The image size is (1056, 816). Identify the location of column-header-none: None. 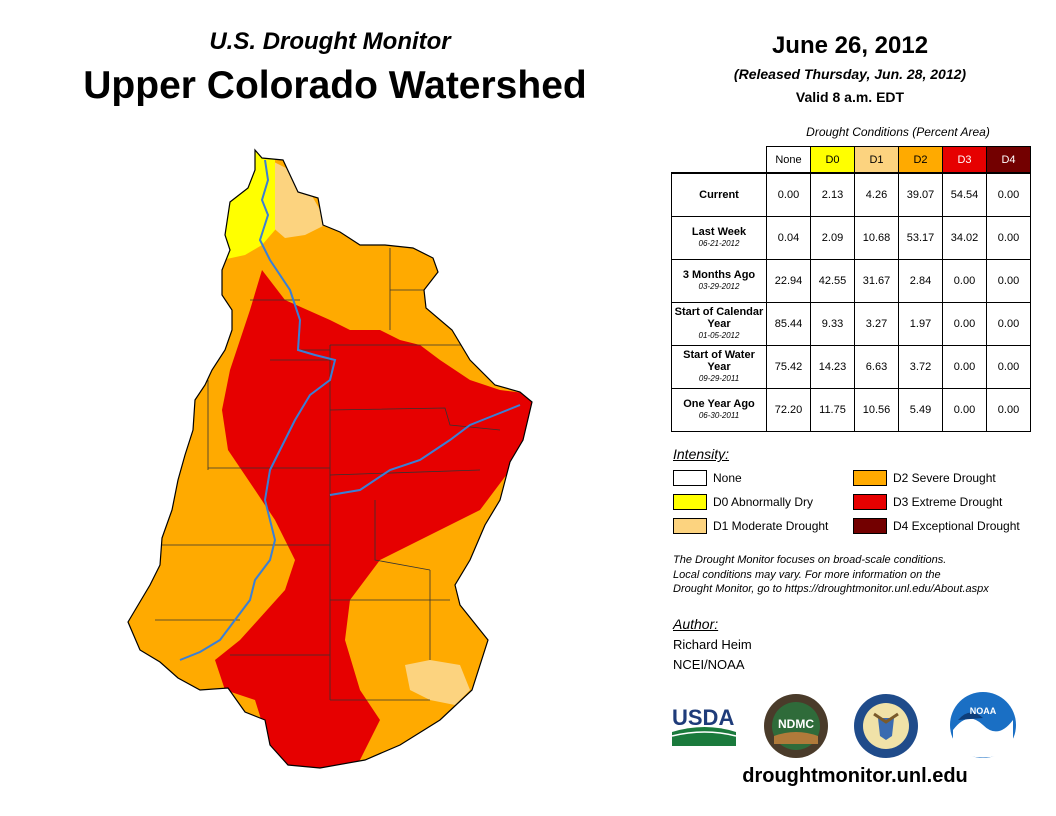
(788, 160).